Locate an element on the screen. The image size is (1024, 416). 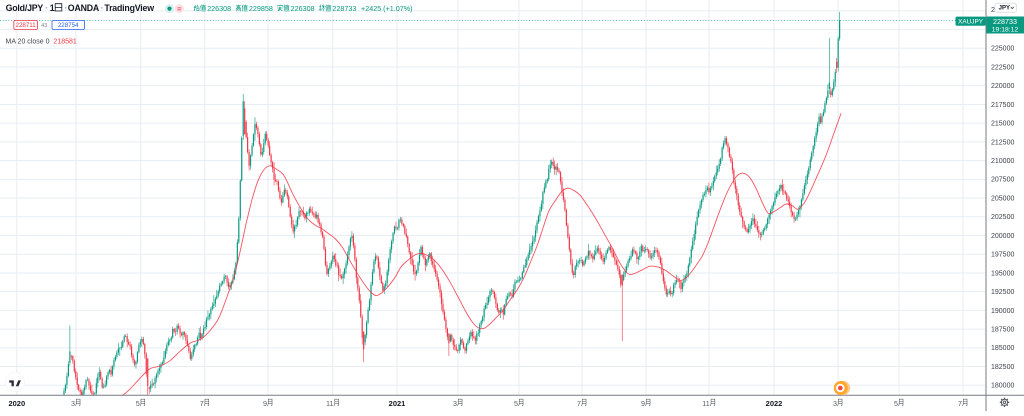
svg-text: 195000 is located at coordinates (1002, 273).